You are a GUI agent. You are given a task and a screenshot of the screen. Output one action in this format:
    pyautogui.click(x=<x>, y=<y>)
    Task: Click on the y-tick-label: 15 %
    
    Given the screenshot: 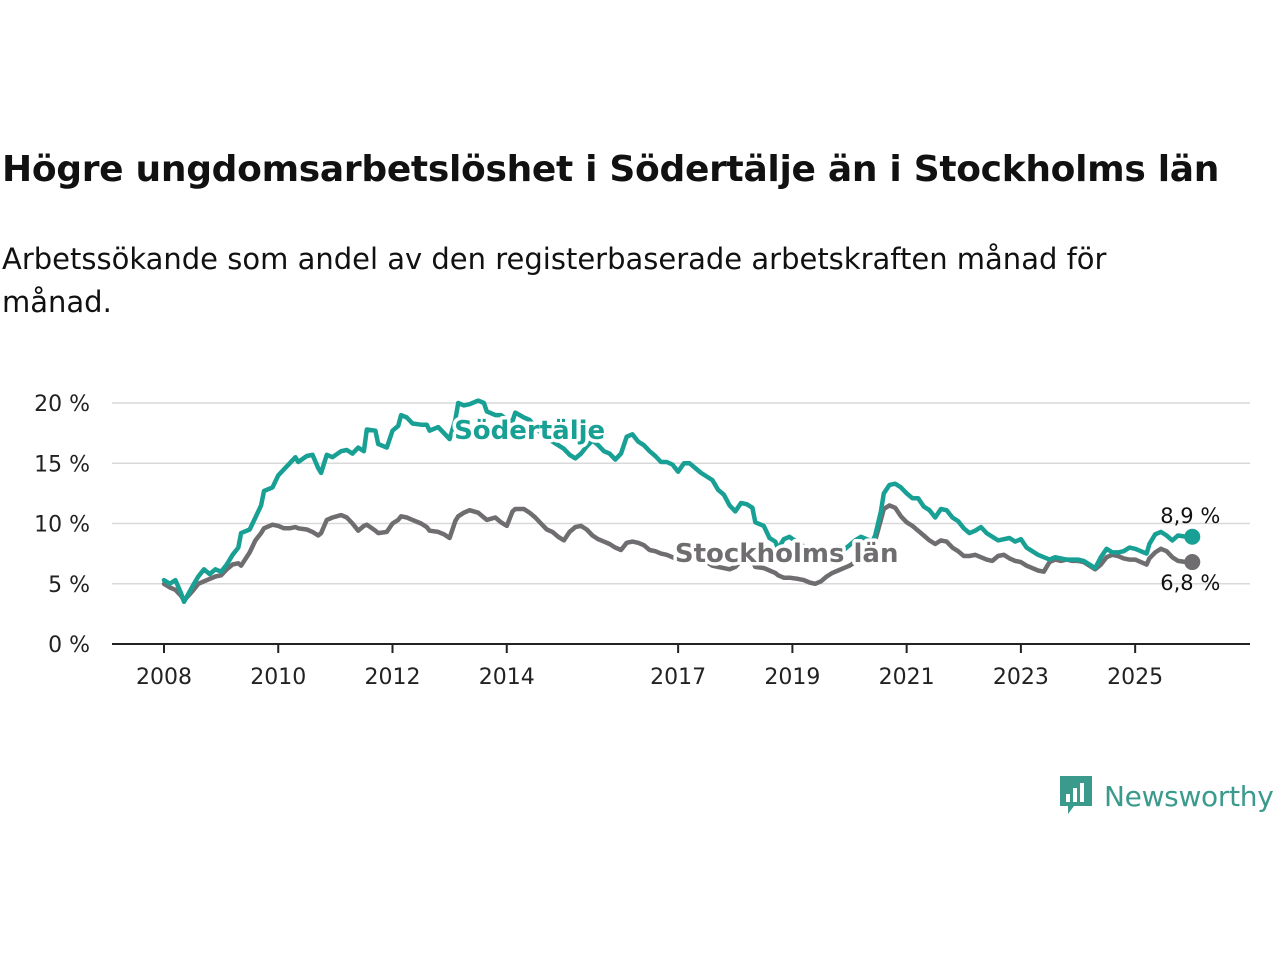 What is the action you would take?
    pyautogui.click(x=62, y=464)
    